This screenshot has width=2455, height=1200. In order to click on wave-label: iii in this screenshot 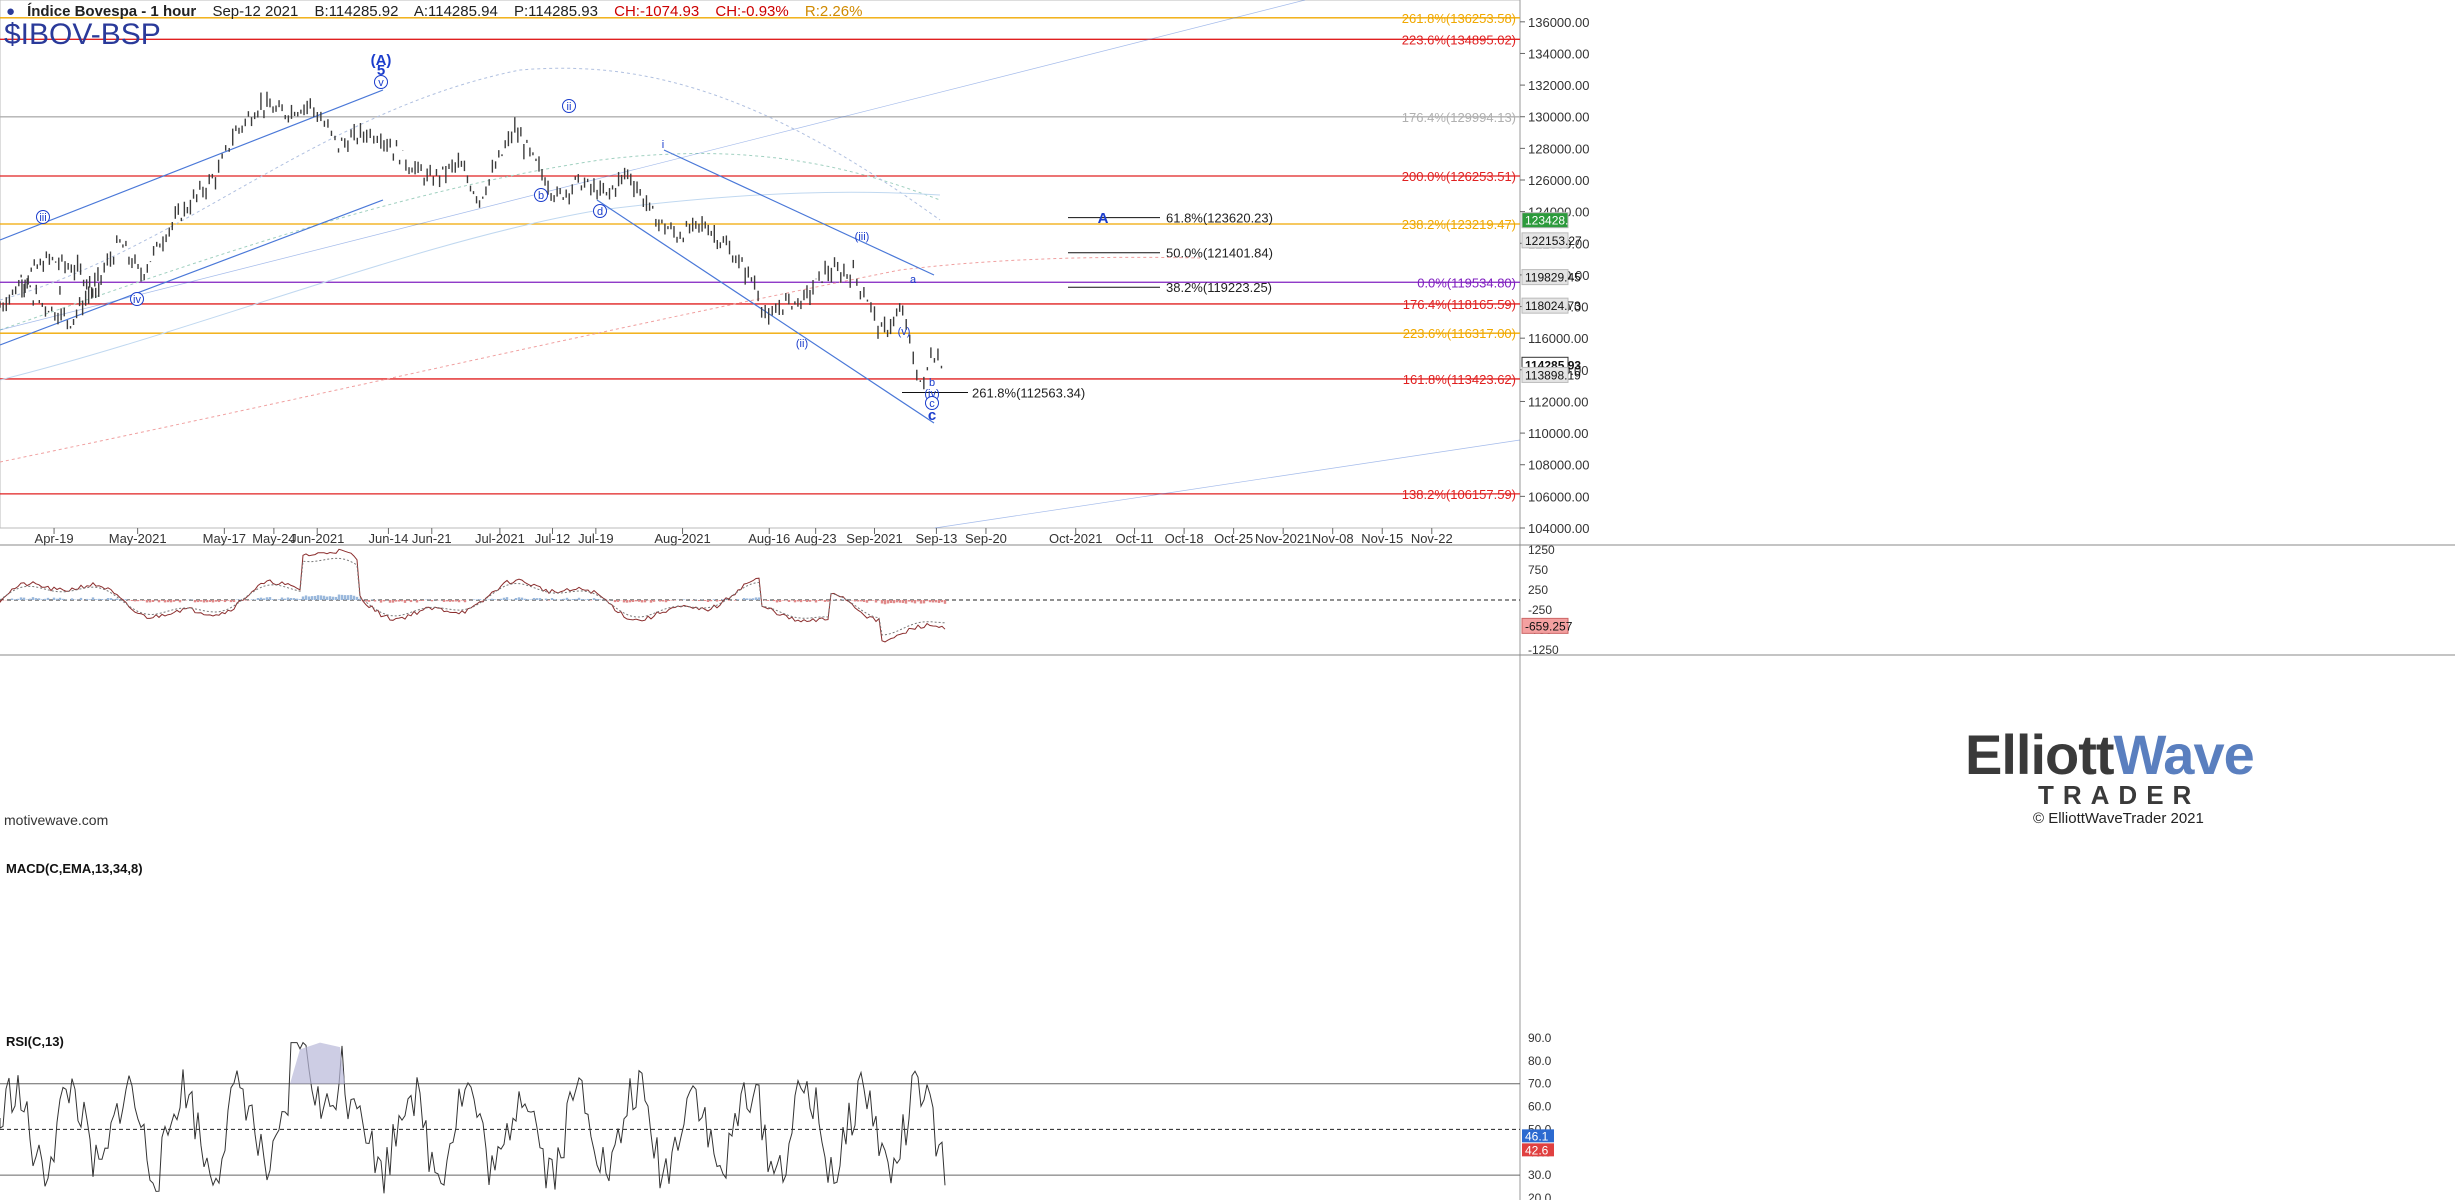, I will do `click(42, 218)`.